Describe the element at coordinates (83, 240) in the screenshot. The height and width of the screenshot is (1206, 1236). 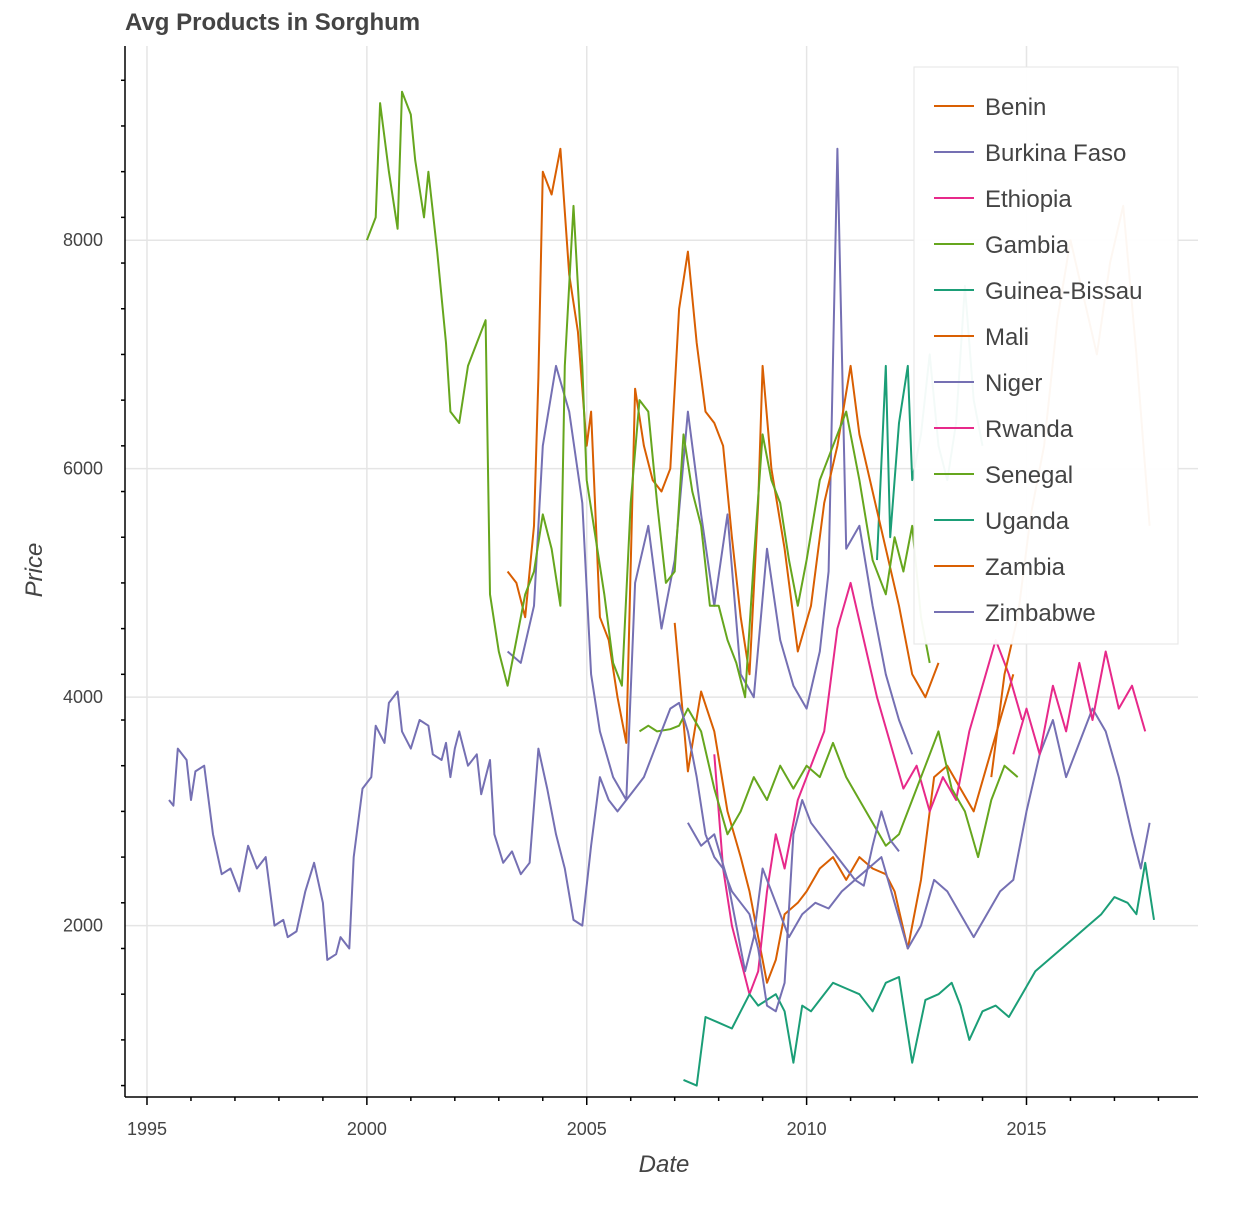
I see `y-tick-label: 8000` at that location.